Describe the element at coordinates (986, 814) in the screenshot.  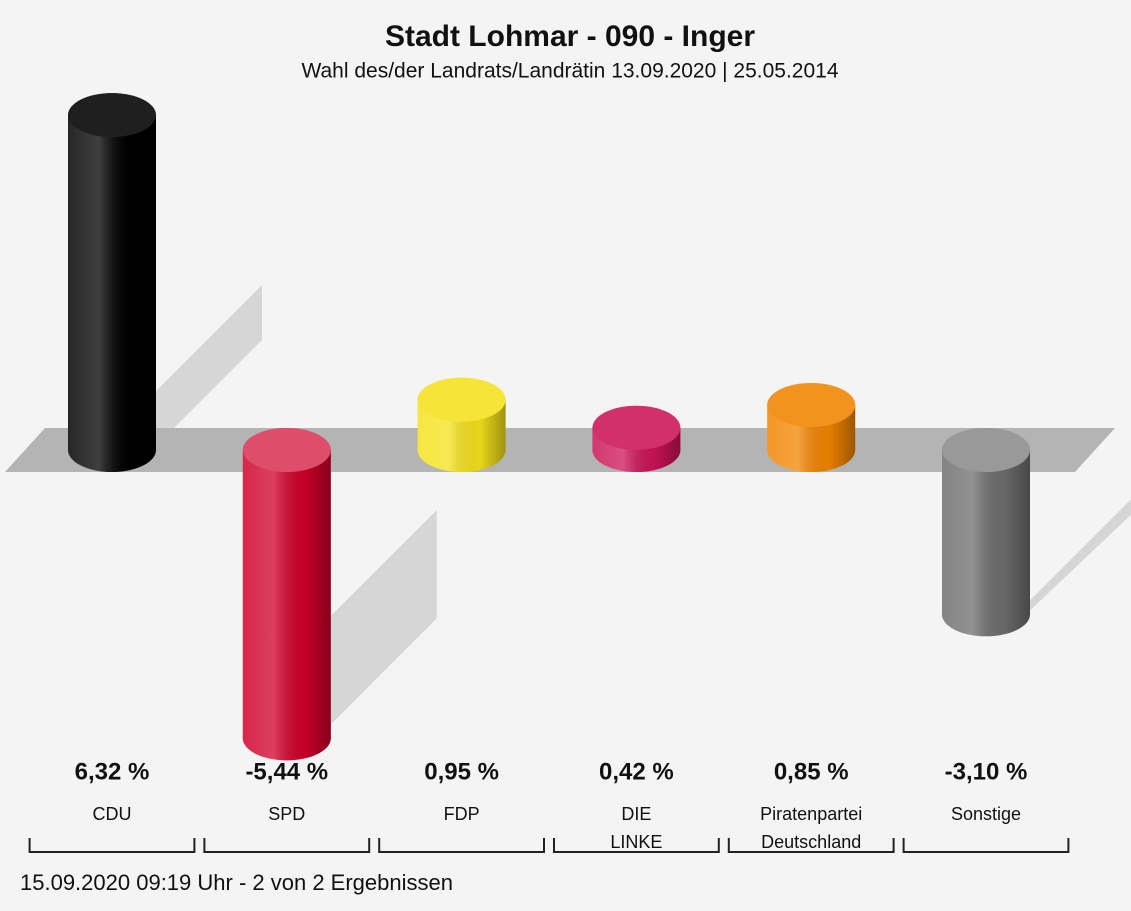
I see `category-label: Sonstige` at that location.